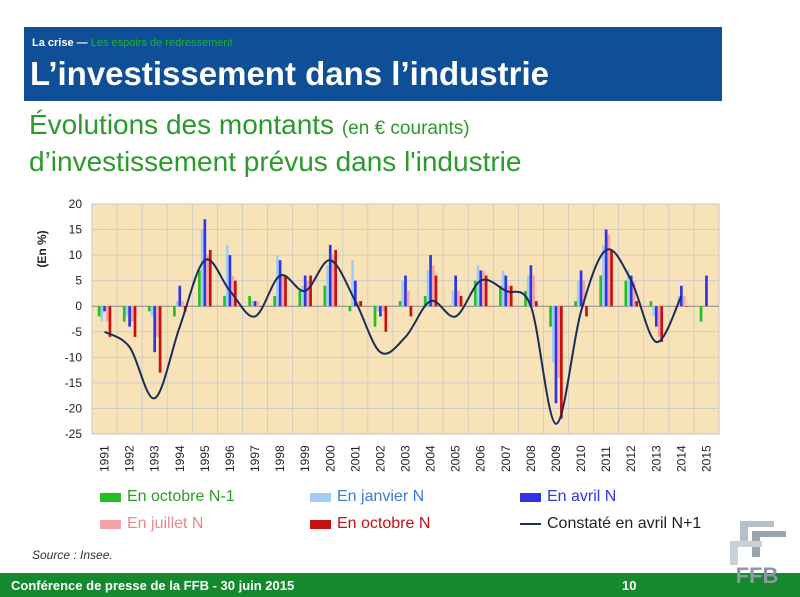  What do you see at coordinates (355, 458) in the screenshot?
I see `x-tick-label: 2001` at bounding box center [355, 458].